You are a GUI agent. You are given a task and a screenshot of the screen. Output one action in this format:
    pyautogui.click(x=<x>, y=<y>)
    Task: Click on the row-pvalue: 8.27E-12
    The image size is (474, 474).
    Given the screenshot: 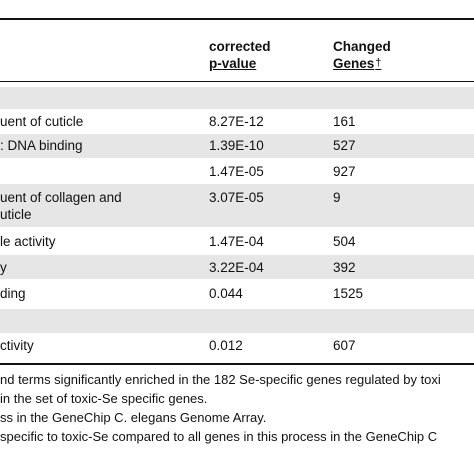 What is the action you would take?
    pyautogui.click(x=236, y=121)
    